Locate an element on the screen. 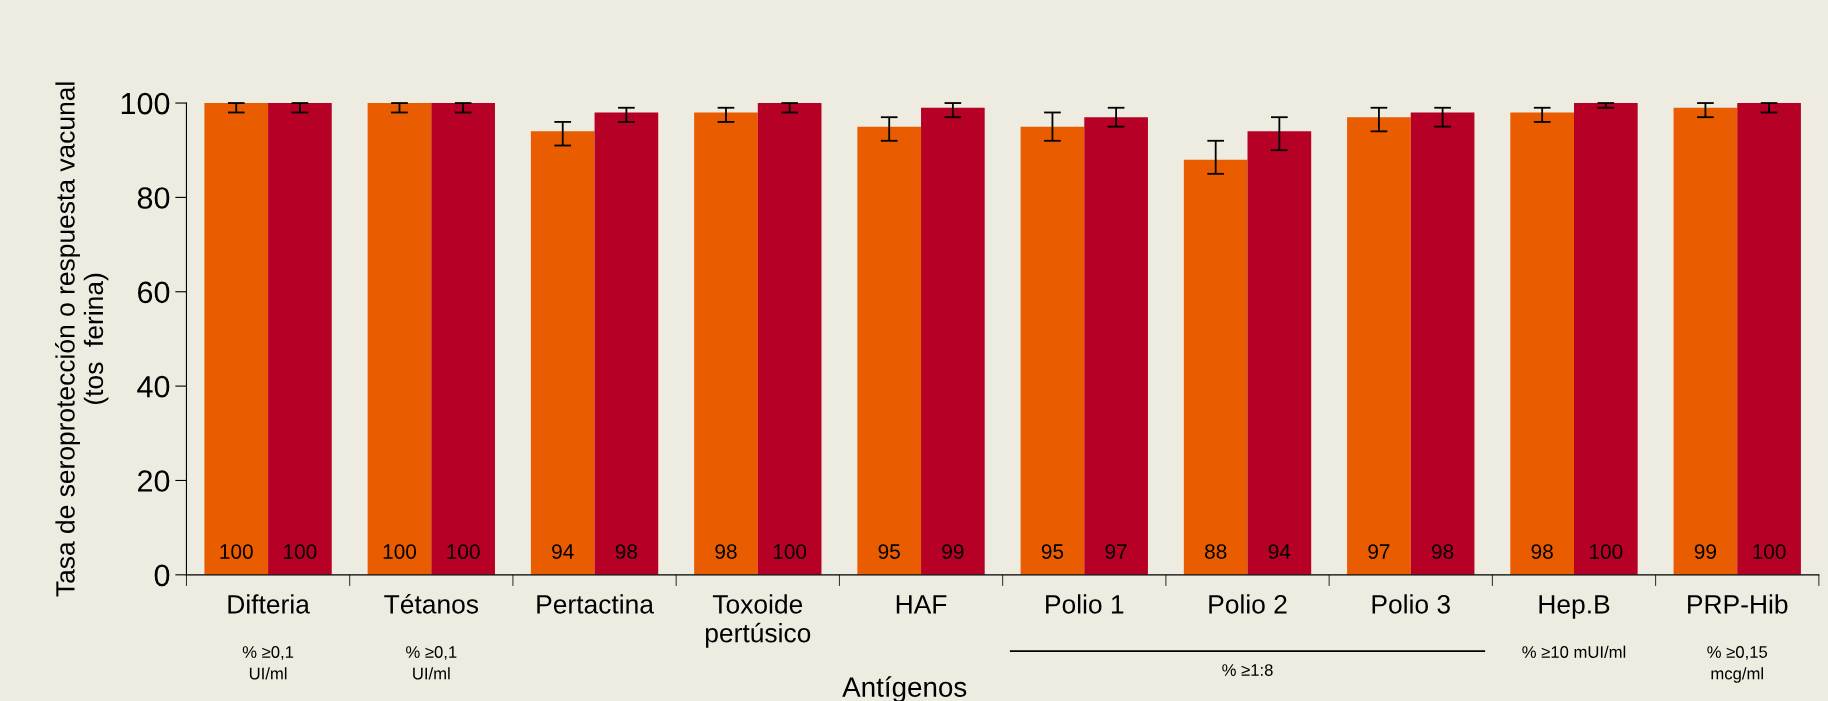 Image resolution: width=1828 pixels, height=701 pixels. y-tick-label: 60 is located at coordinates (154, 292).